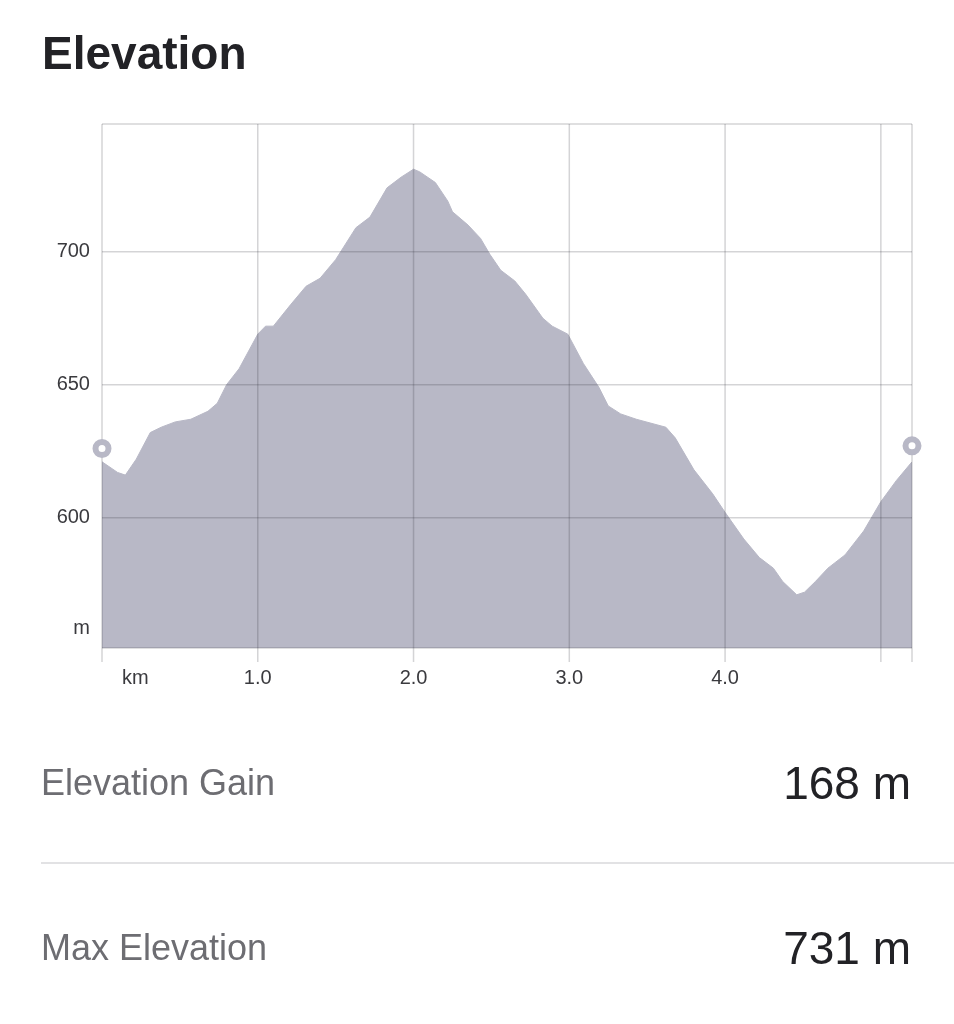  What do you see at coordinates (257, 676) in the screenshot?
I see `x-tick-label: 1.0` at bounding box center [257, 676].